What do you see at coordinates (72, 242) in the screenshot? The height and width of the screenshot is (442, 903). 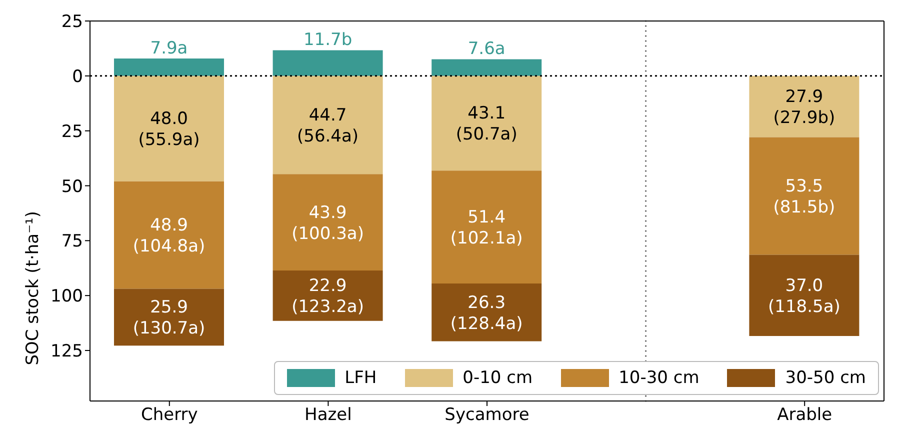 I see `y-tick-label: 75` at bounding box center [72, 242].